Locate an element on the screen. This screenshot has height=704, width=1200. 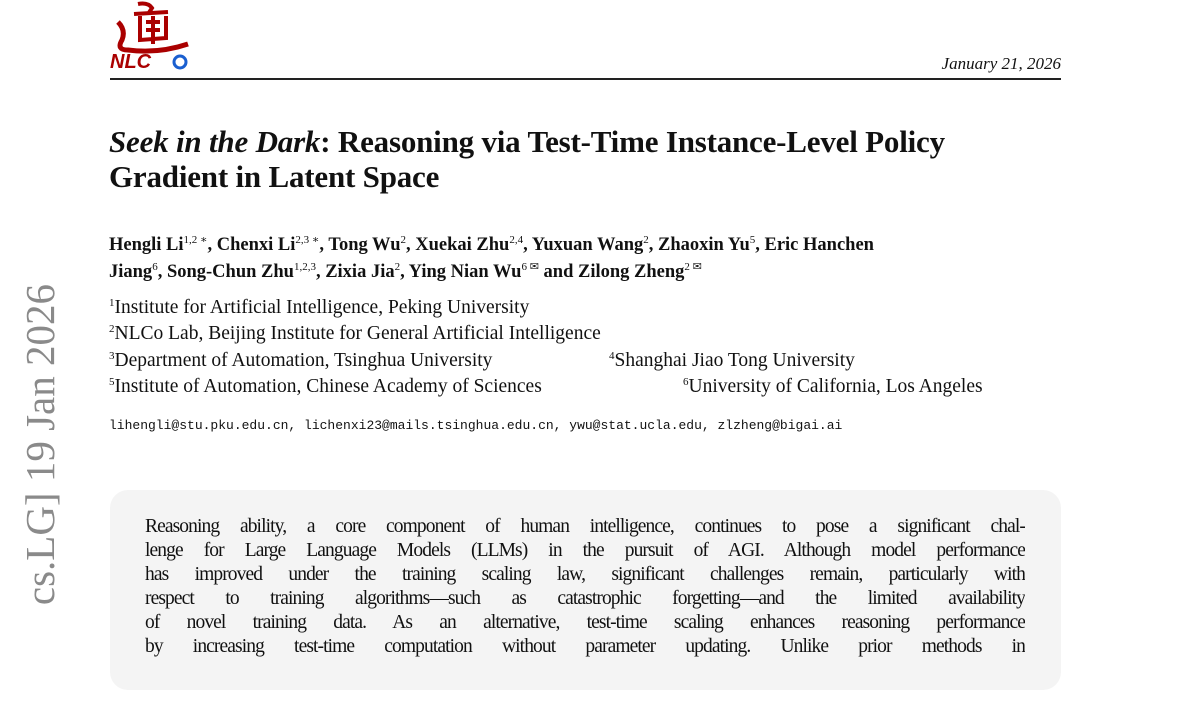
author-name: Zilong Zheng is located at coordinates (631, 272).